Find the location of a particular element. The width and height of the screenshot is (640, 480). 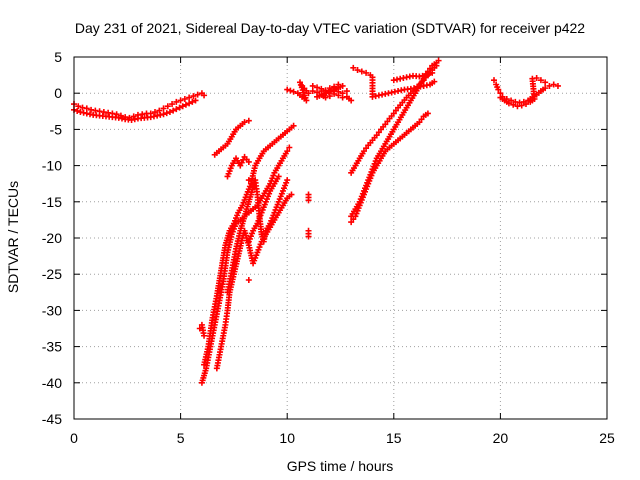

y-tick-label: -15 is located at coordinates (52, 202).